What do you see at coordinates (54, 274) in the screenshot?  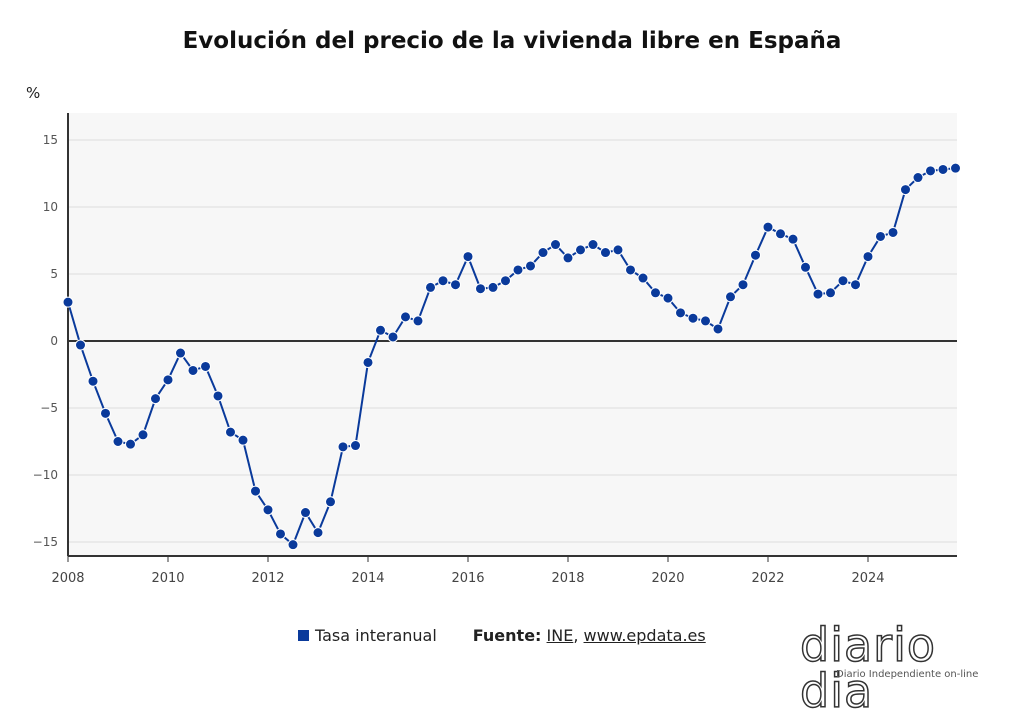 I see `y-tick-label: 5` at bounding box center [54, 274].